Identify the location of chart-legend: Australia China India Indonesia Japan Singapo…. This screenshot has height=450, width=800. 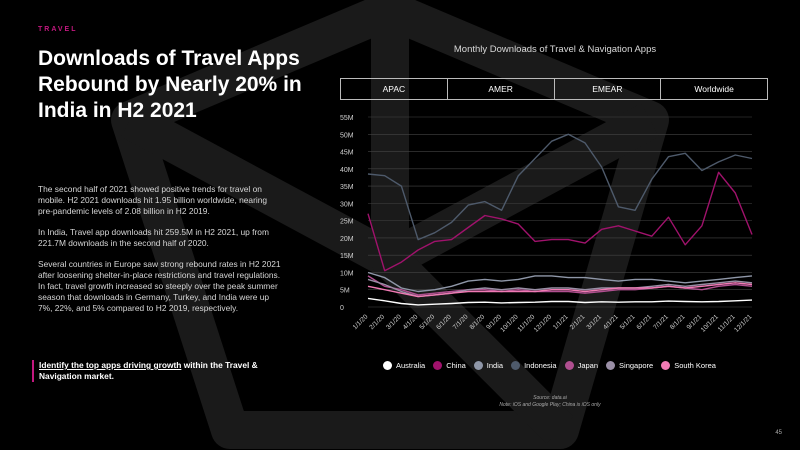
(549, 365).